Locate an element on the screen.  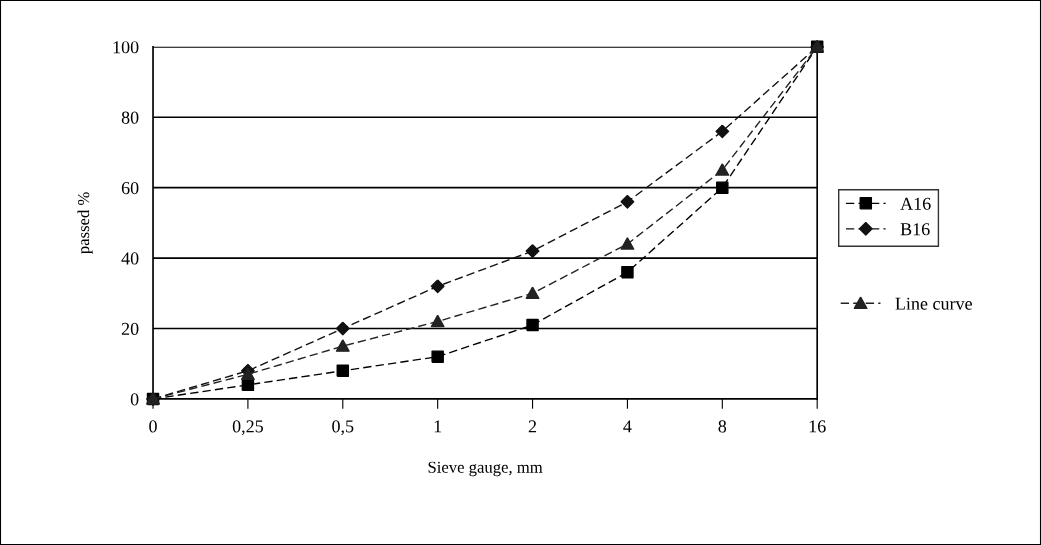
x-tick-label: 0,5 is located at coordinates (343, 428).